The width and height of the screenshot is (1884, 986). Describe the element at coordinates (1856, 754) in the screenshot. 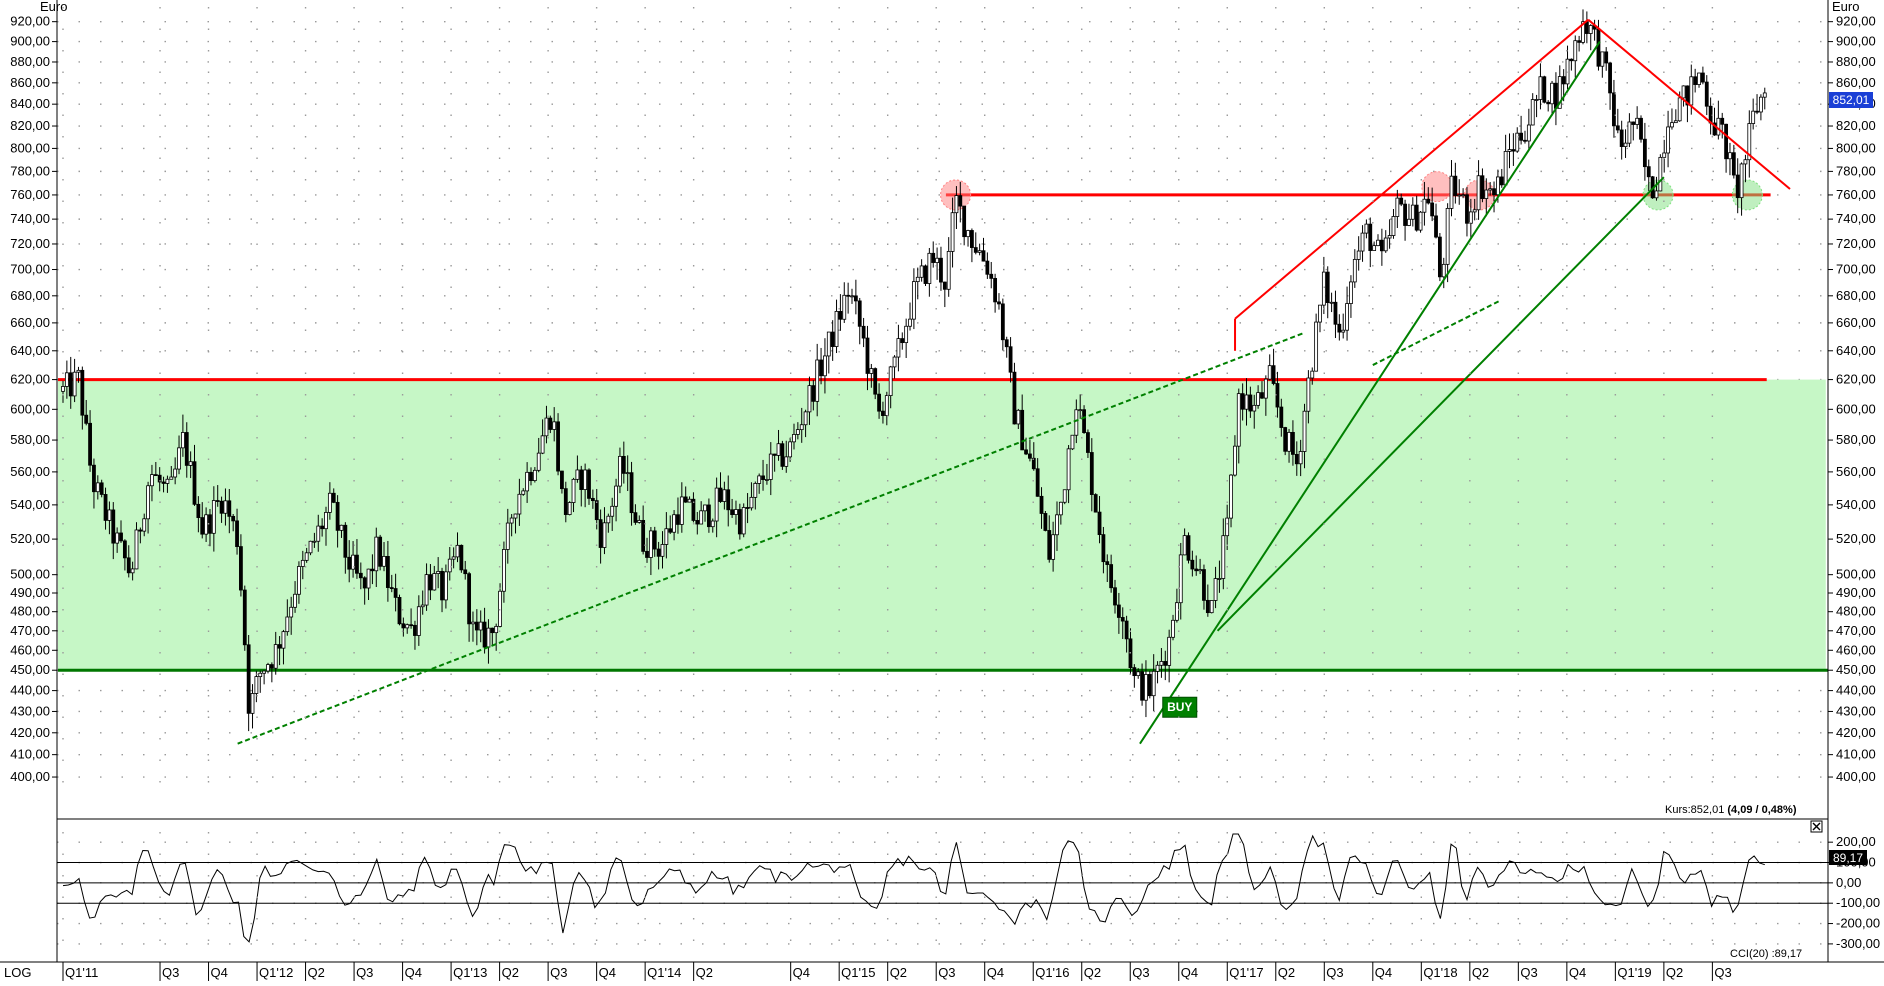

I see `y-tick-label-right: 410,00` at that location.